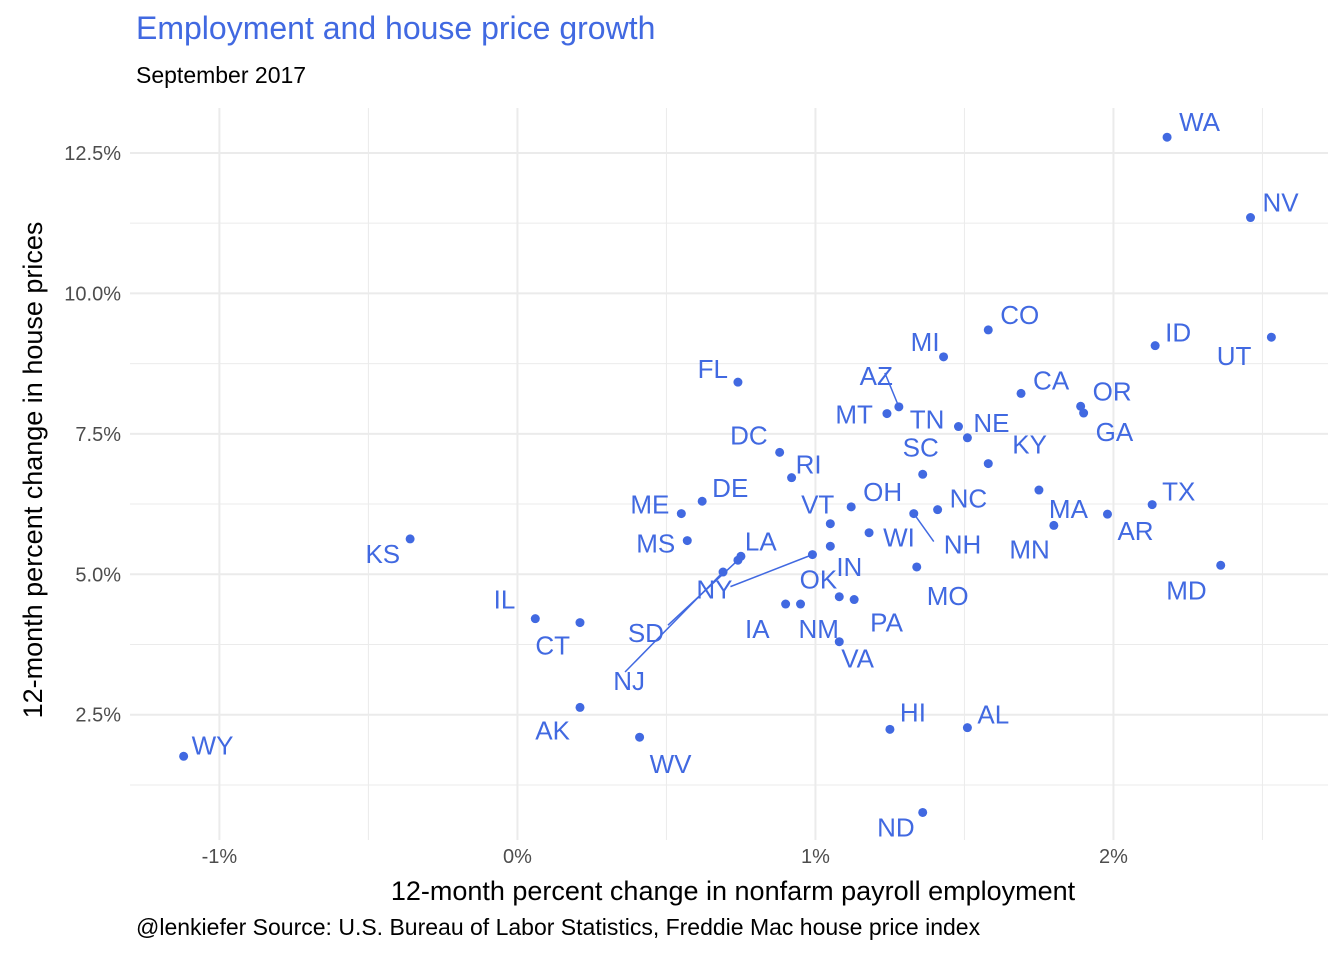  I want to click on y-tick-label: 2.5%, so click(98, 716).